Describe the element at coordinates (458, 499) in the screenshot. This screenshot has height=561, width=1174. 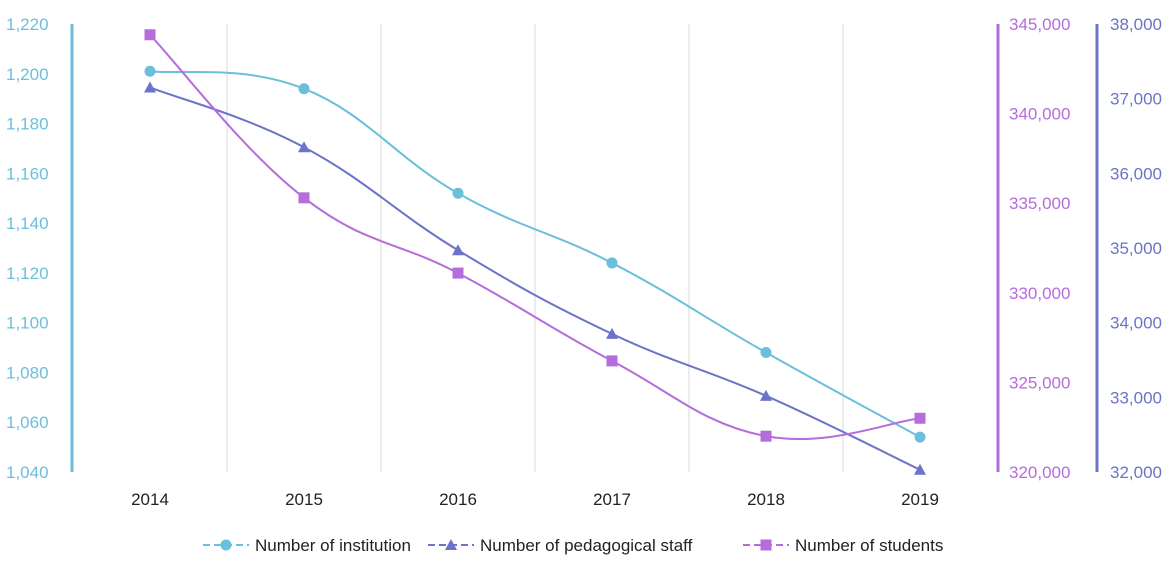
I see `x-axis-tick-label: 2016` at that location.